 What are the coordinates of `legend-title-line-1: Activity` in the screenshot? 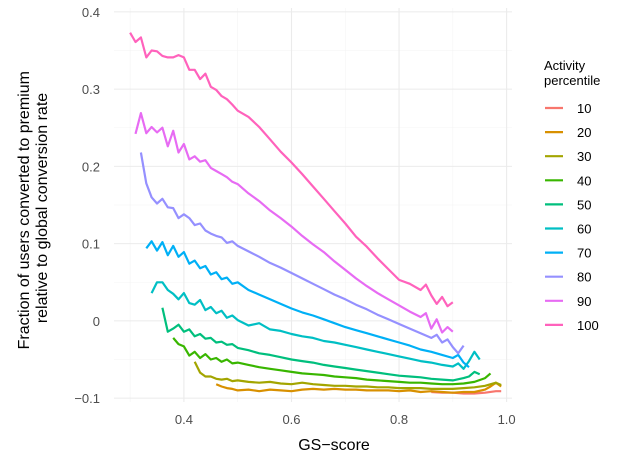 It's located at (565, 65).